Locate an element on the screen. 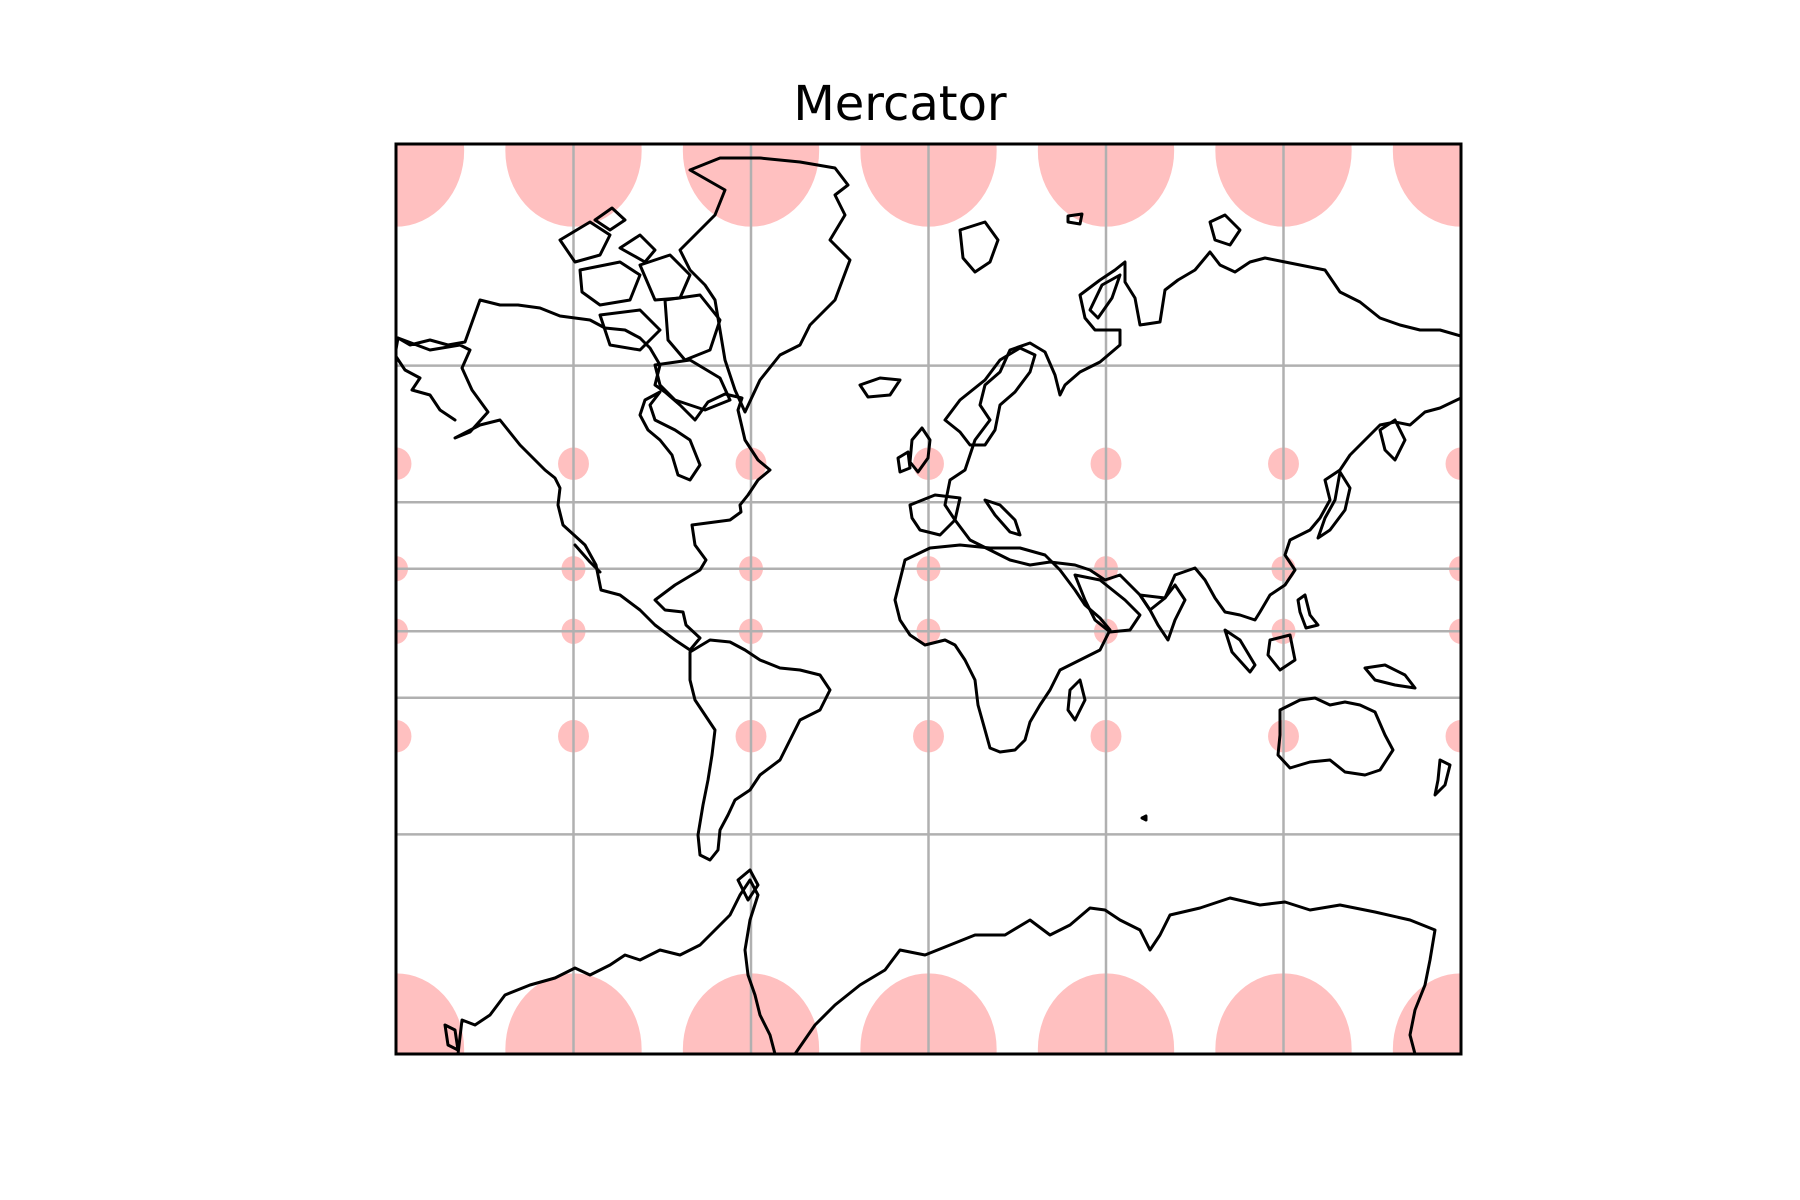 The width and height of the screenshot is (1800, 1200). antarctica-island-left is located at coordinates (451, 1037).